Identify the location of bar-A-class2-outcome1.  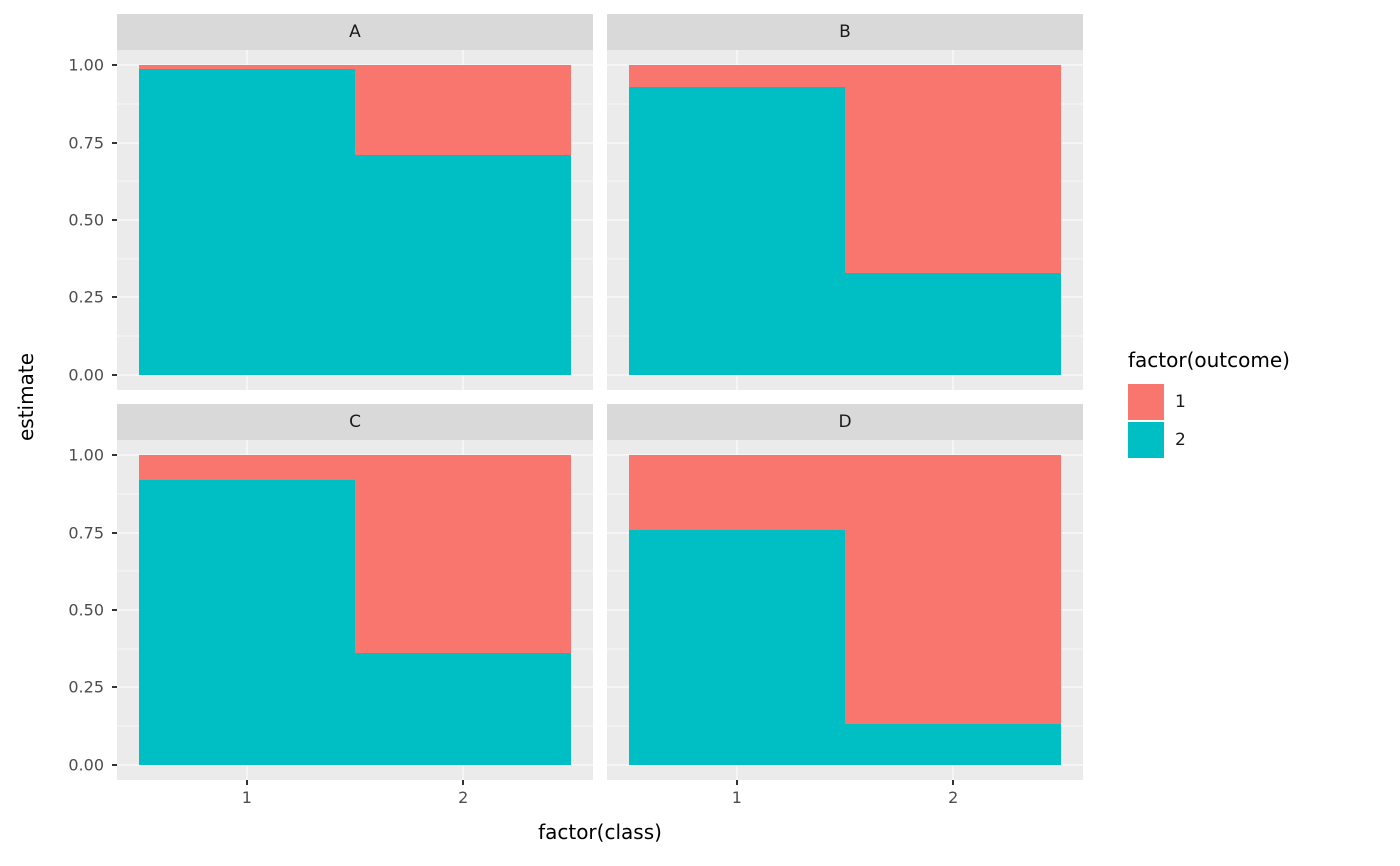
(463, 110).